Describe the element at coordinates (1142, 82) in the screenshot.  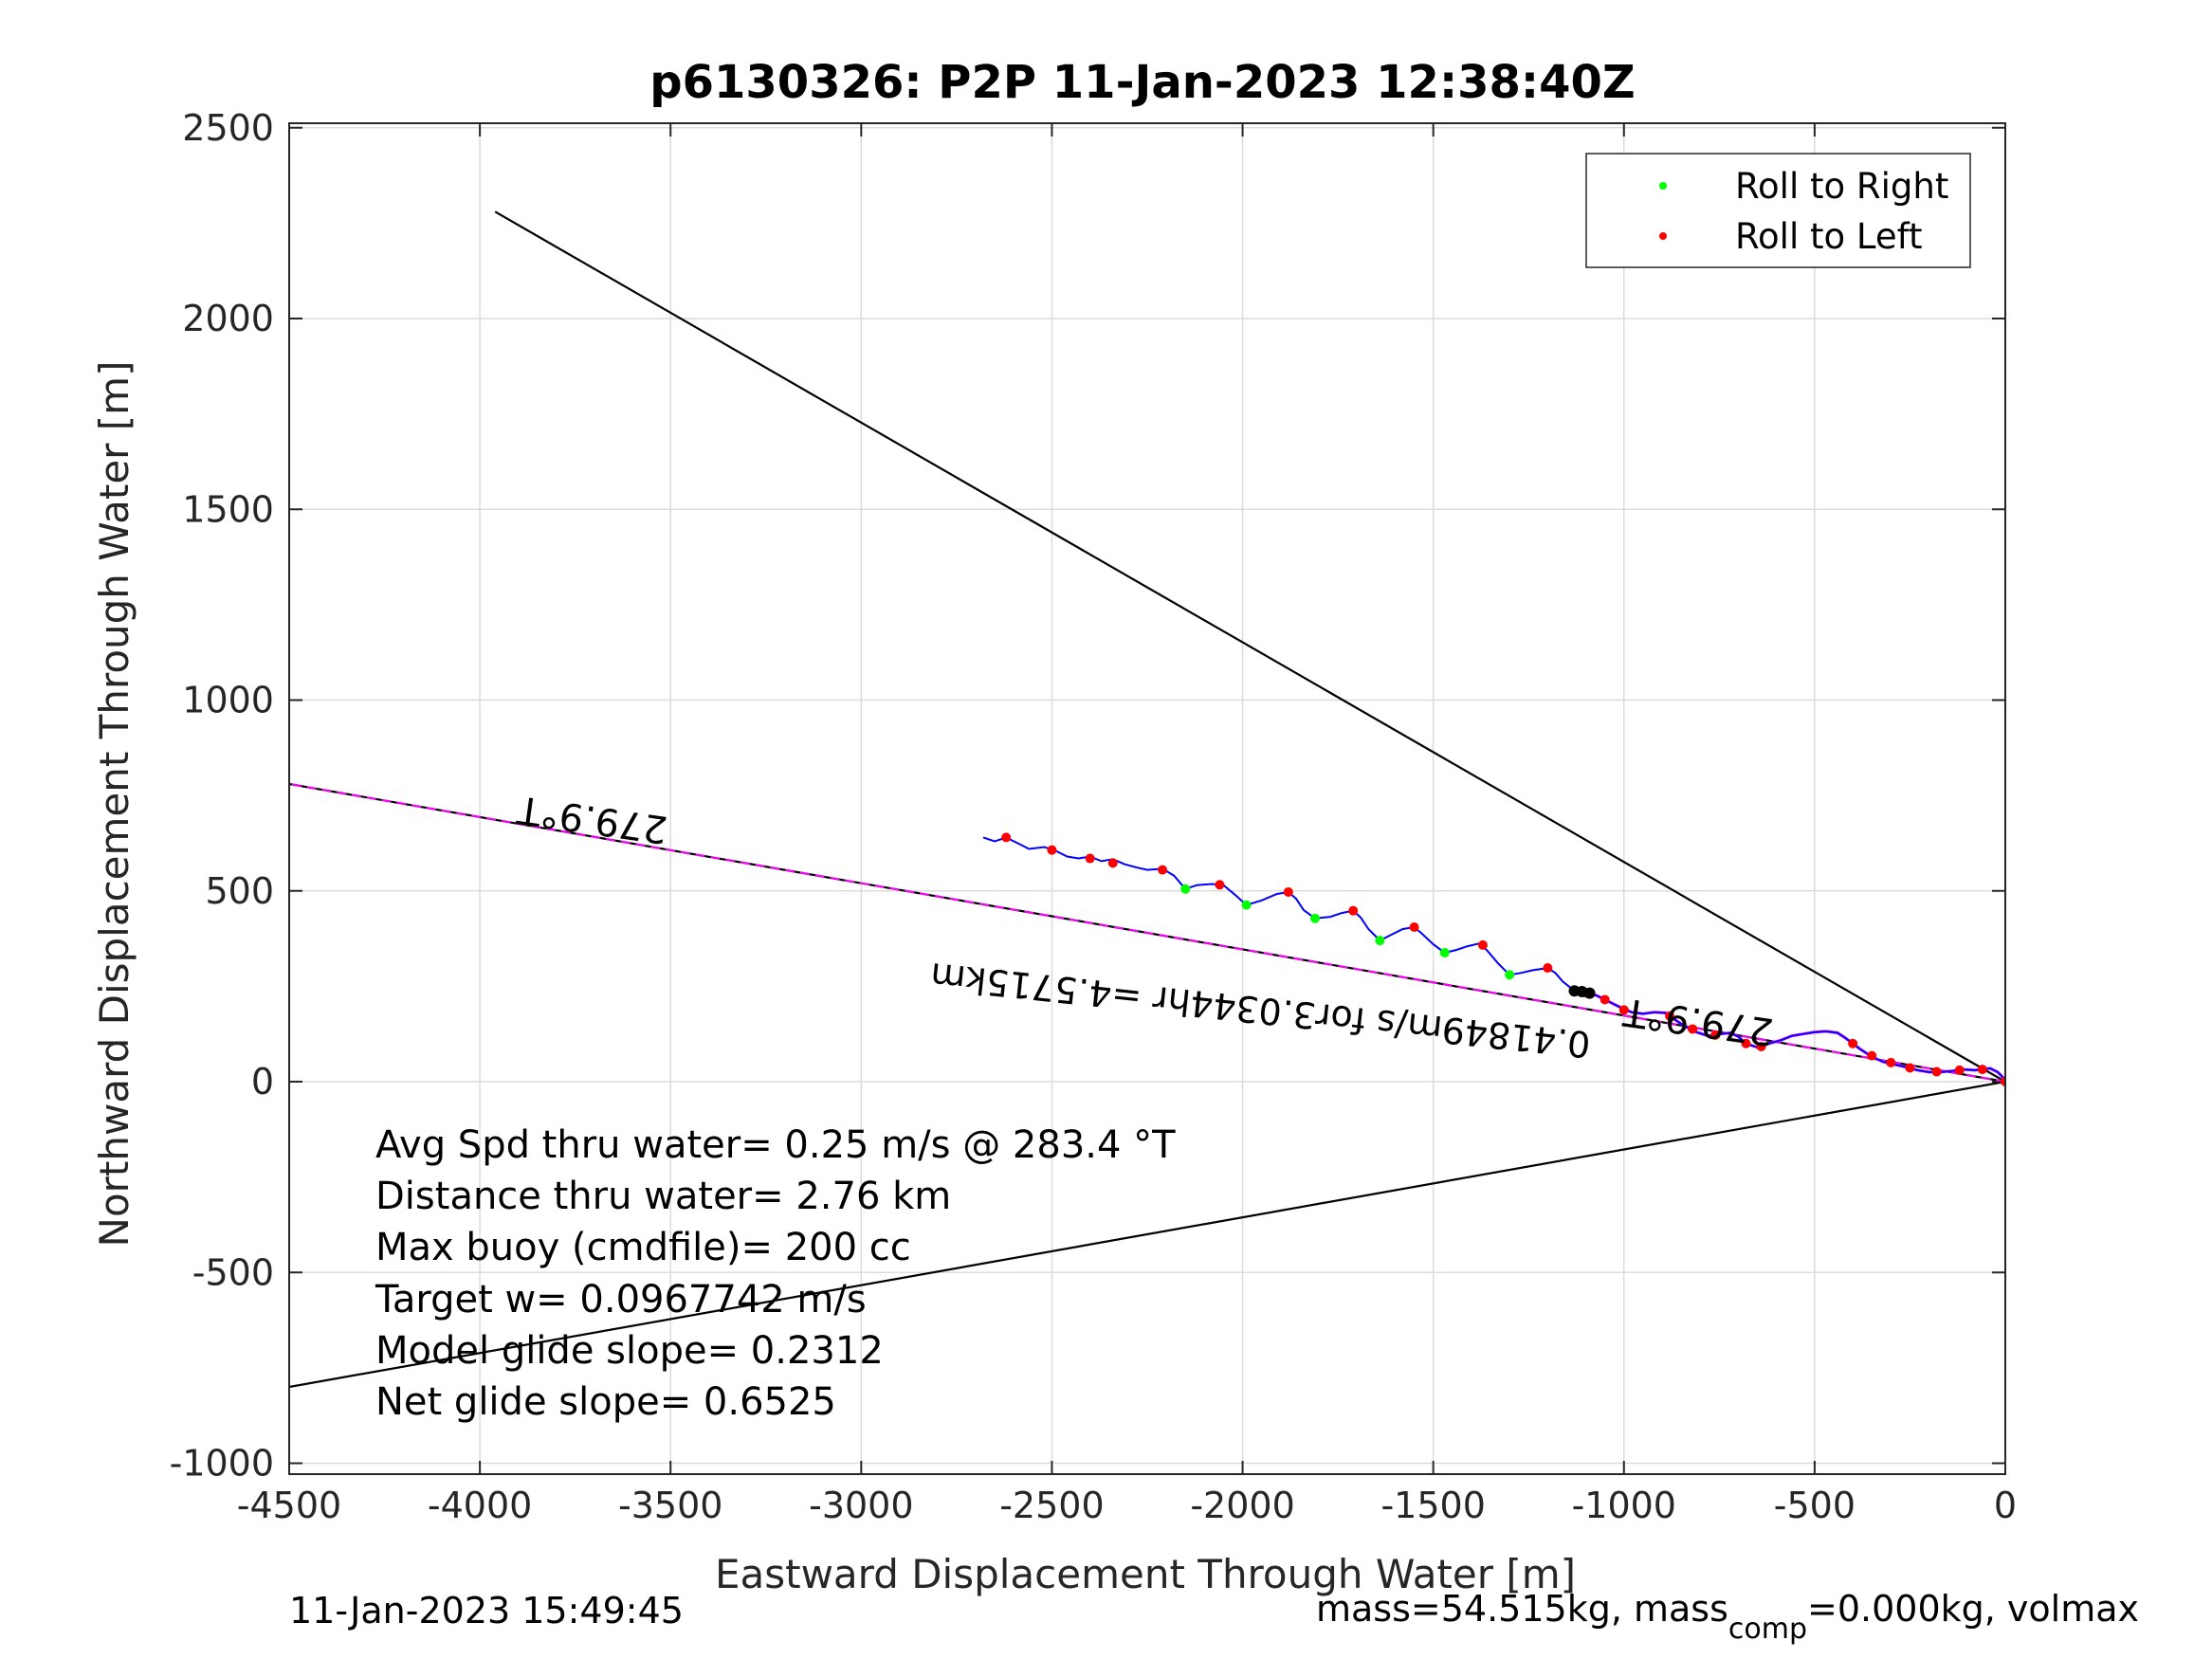
I see `chart-title: p6130326: P2P 11-Jan-2023 12:38:40Z` at that location.